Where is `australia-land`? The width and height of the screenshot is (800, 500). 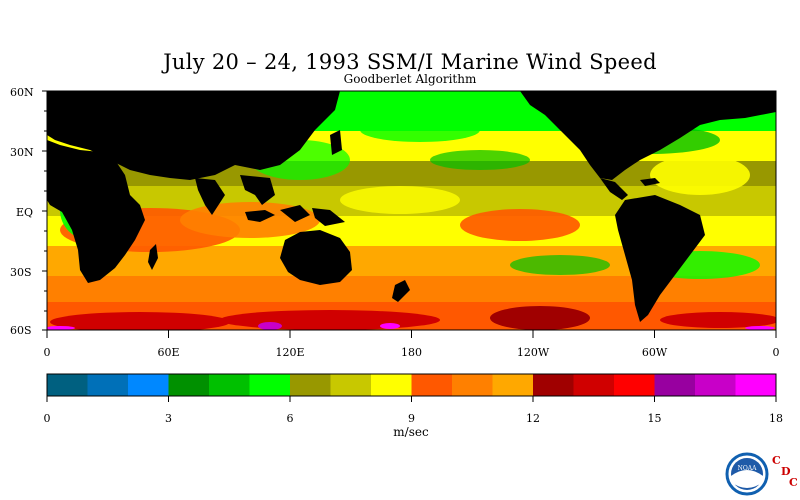 australia-land is located at coordinates (316, 257).